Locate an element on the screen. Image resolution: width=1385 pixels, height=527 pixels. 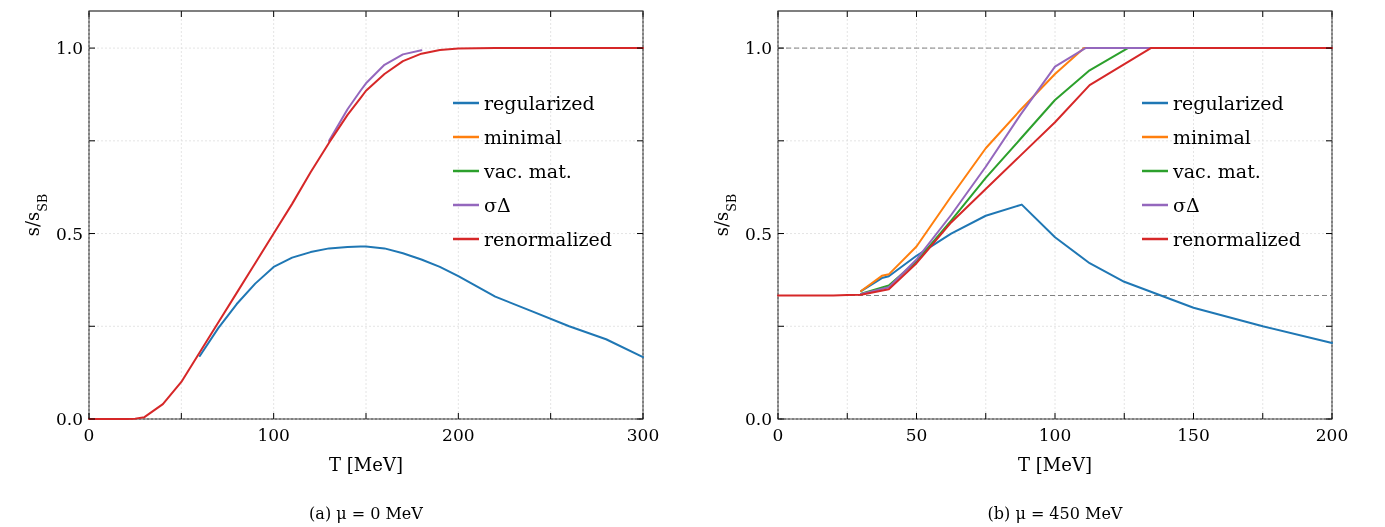
text: (a) μ = 0 MeV is located at coordinates (366, 513).